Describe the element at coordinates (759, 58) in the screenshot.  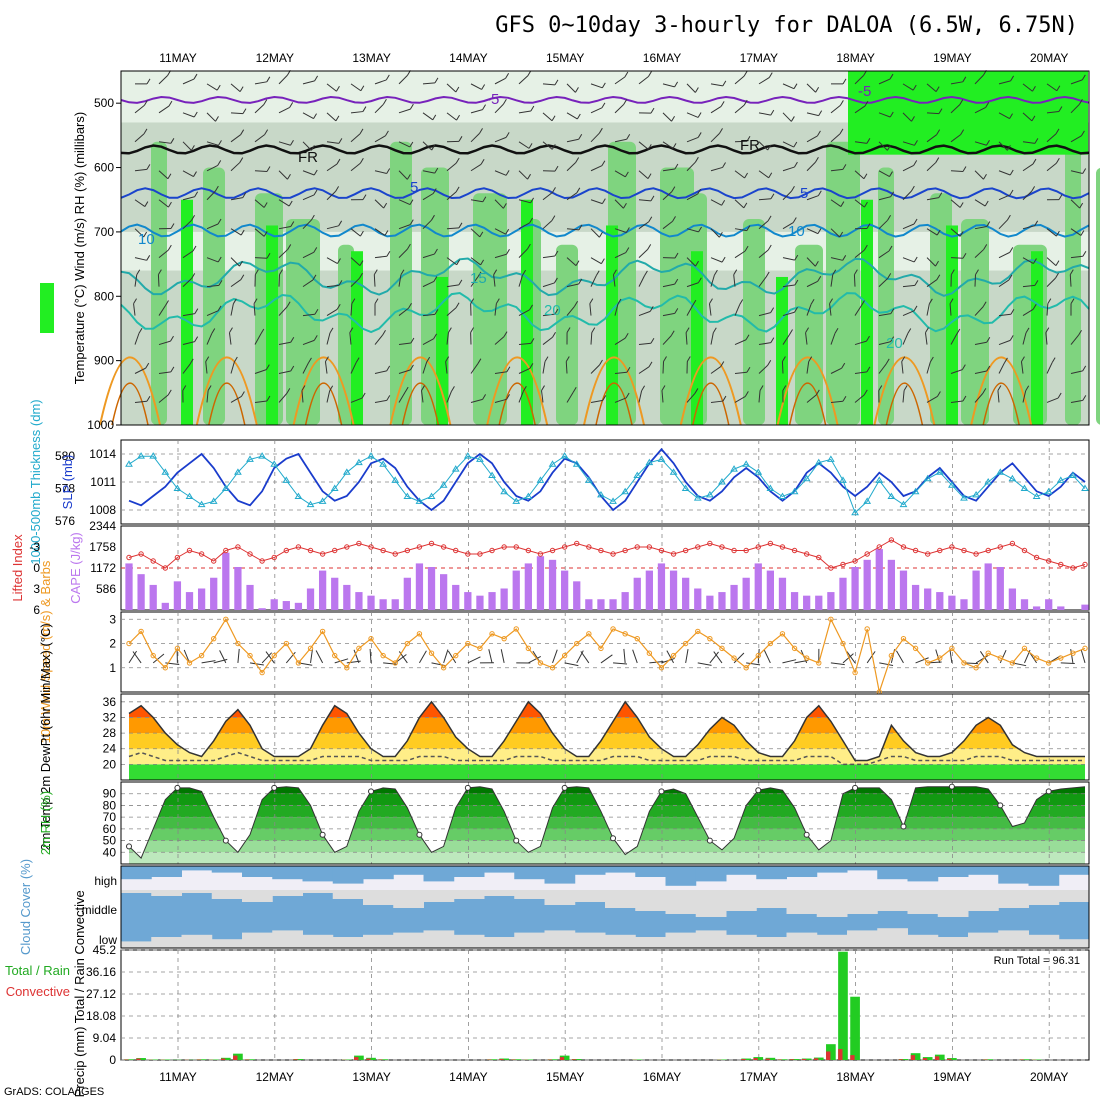
I see `date-label-top: 17MAY` at that location.